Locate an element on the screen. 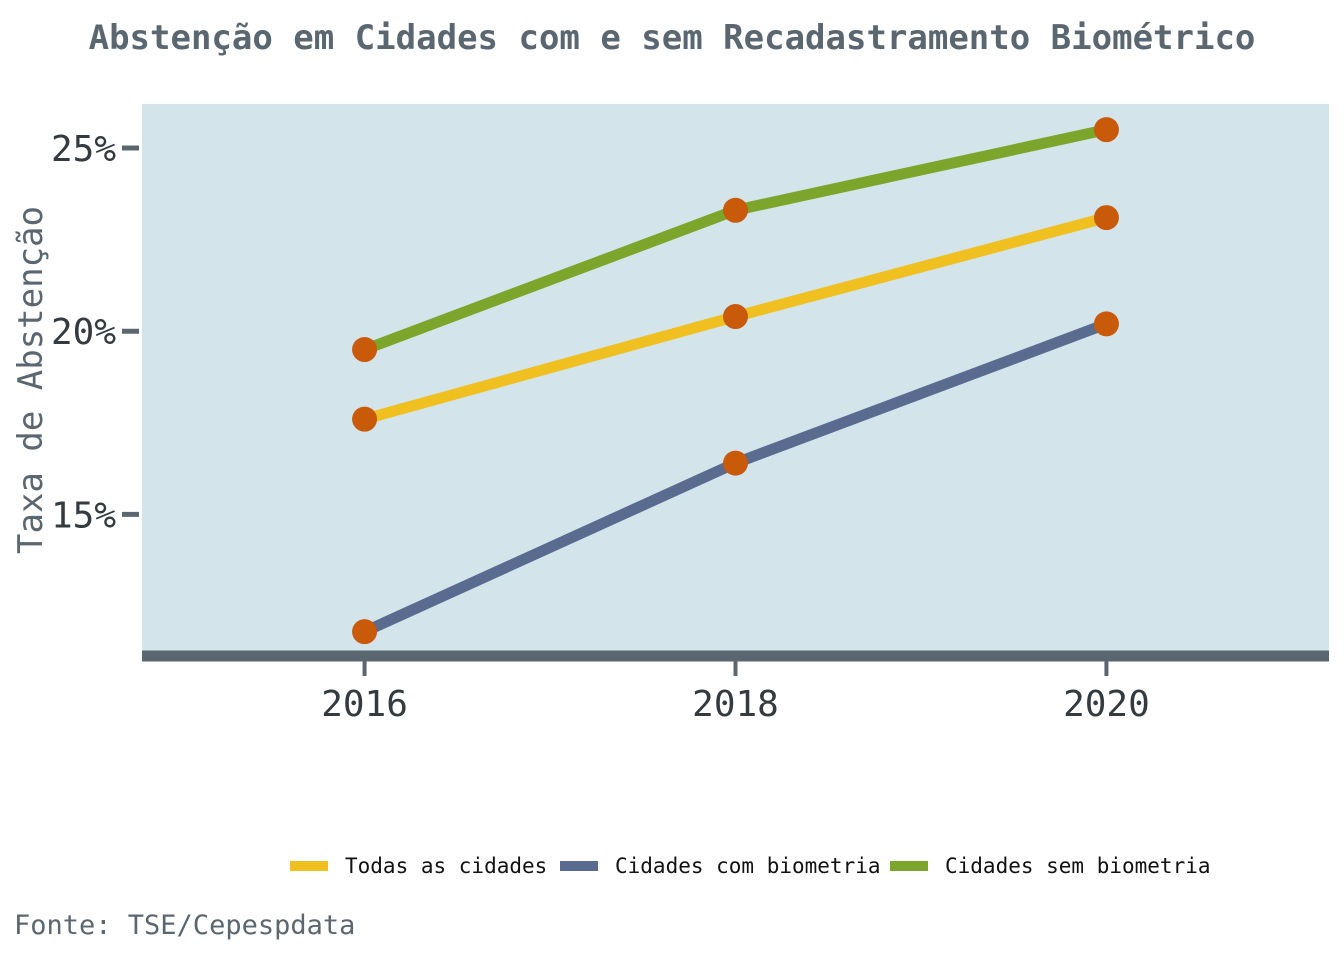 The height and width of the screenshot is (960, 1344). legend-label: Todas as cidades is located at coordinates (446, 866).